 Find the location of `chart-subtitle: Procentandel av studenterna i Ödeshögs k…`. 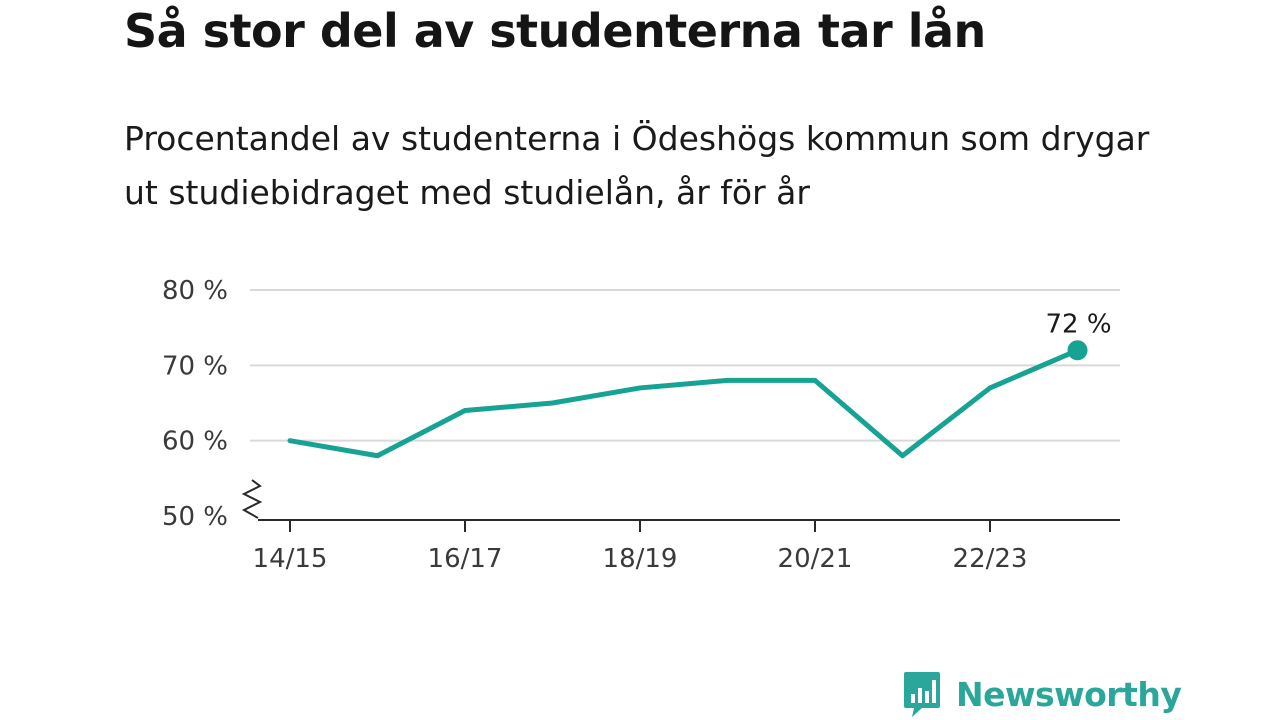

chart-subtitle: Procentandel av studenterna i Ödeshögs k… is located at coordinates (637, 165).